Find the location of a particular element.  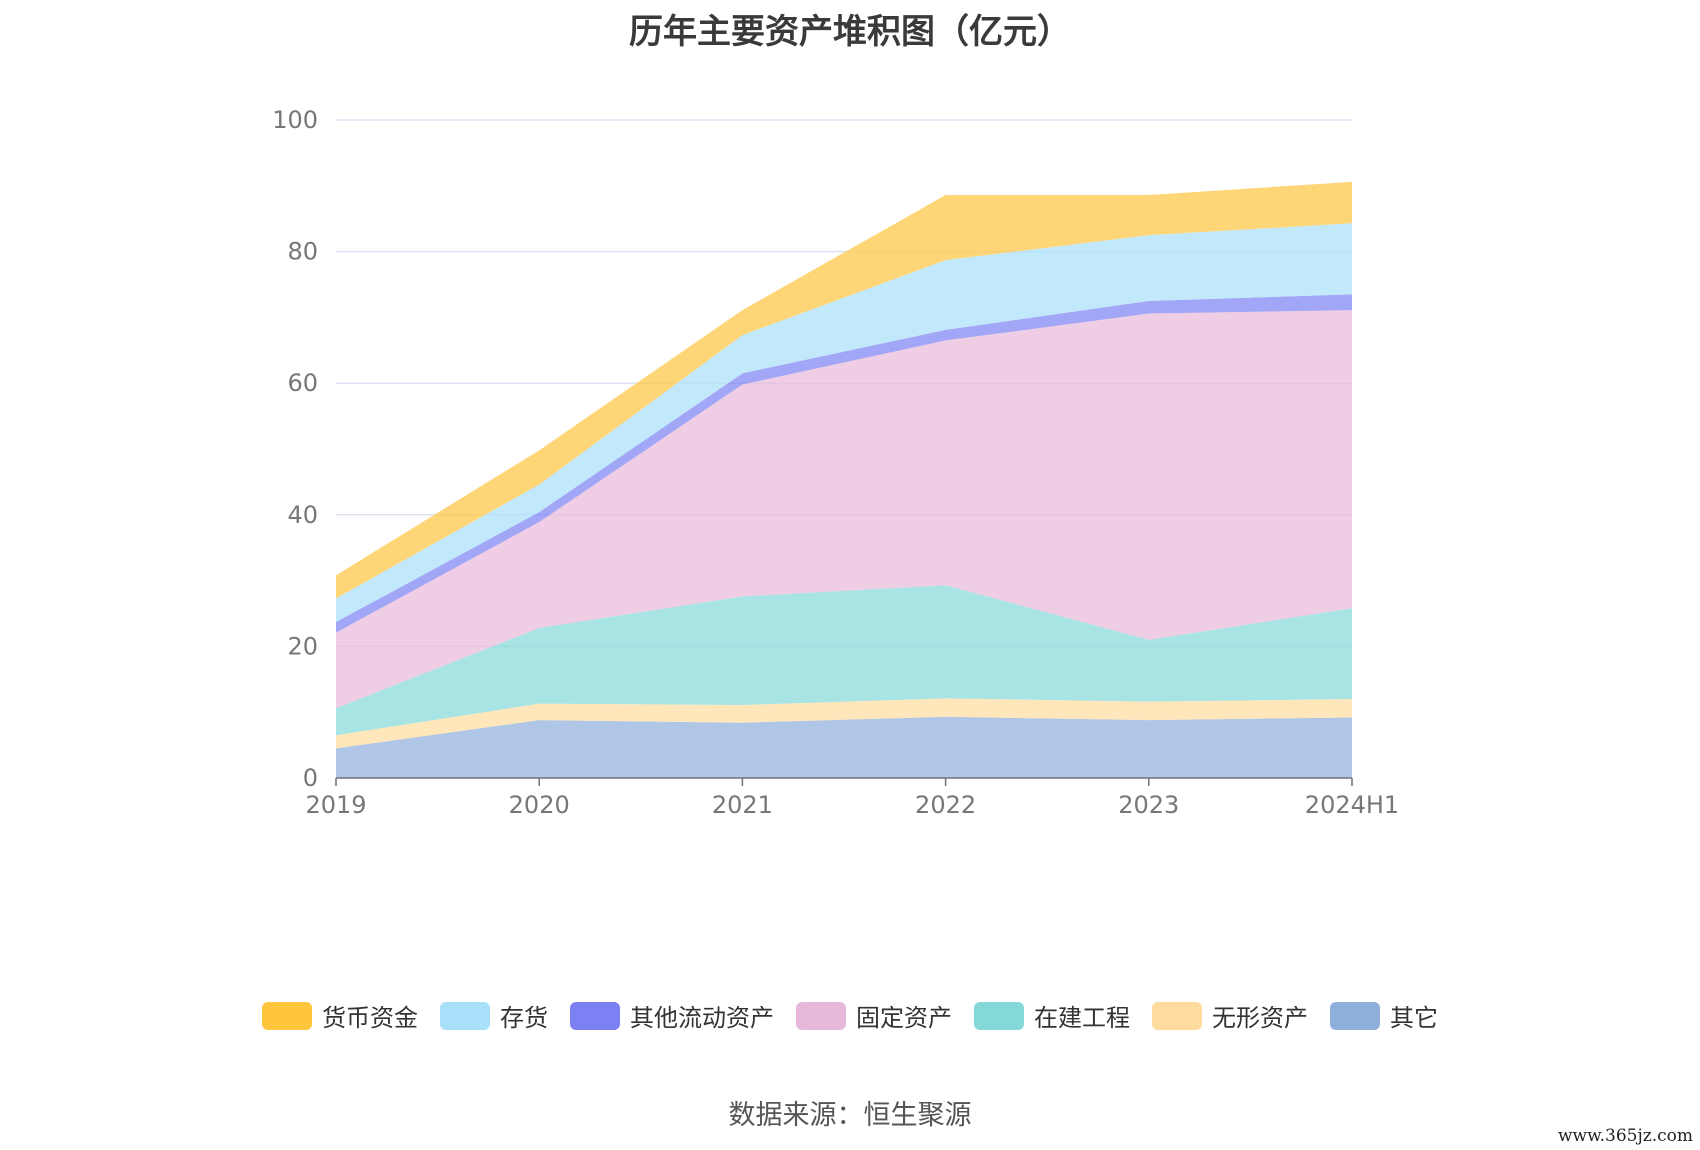

legend-label: 在建工程 is located at coordinates (1082, 1018).